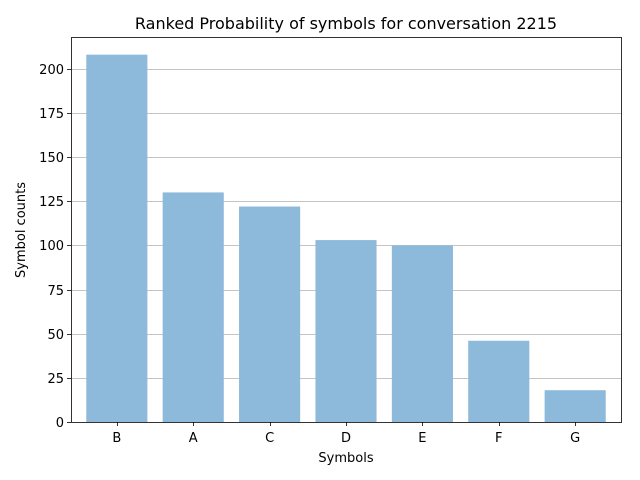 This screenshot has height=480, width=640. I want to click on bar-C, so click(270, 314).